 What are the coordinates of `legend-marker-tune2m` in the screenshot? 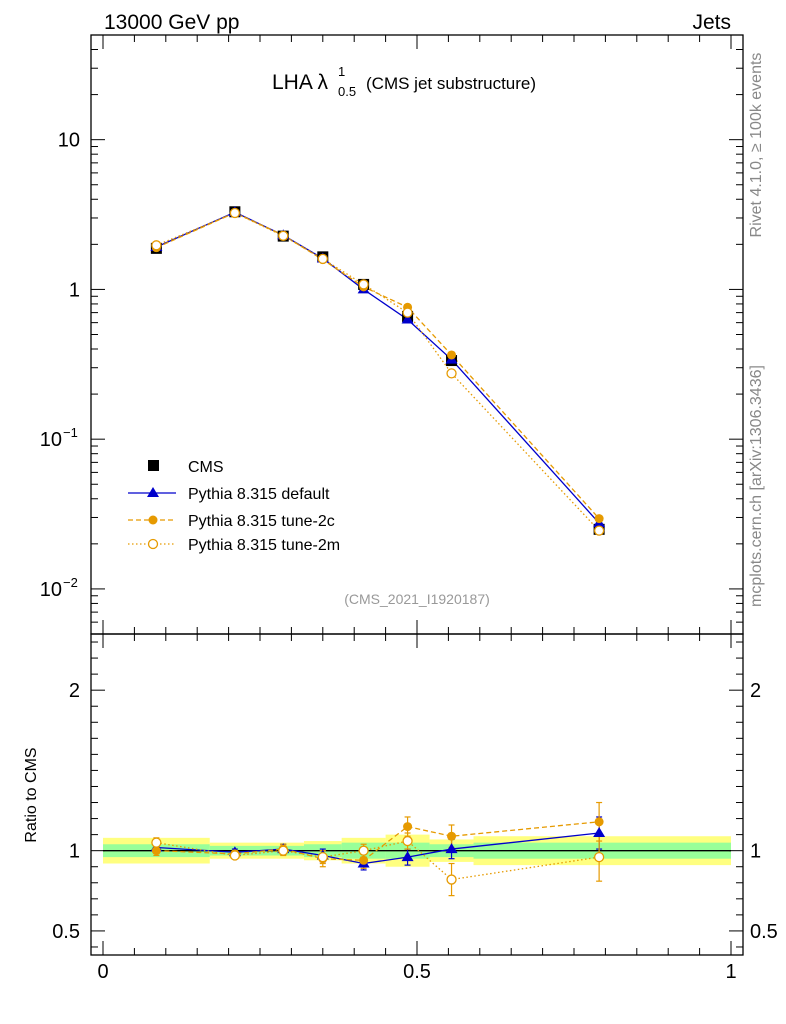 It's located at (153, 544).